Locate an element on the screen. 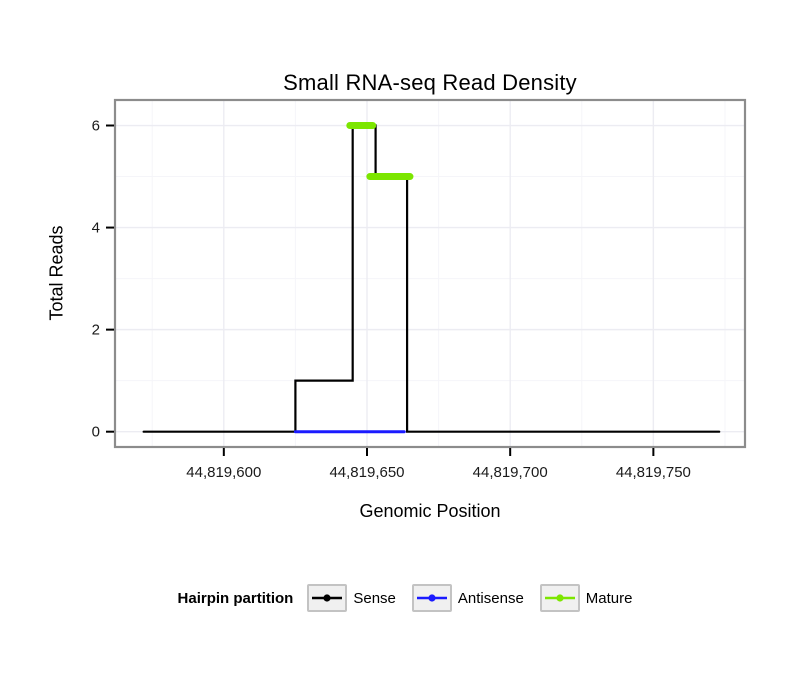  legend-item-sense: Sense is located at coordinates (351, 598).